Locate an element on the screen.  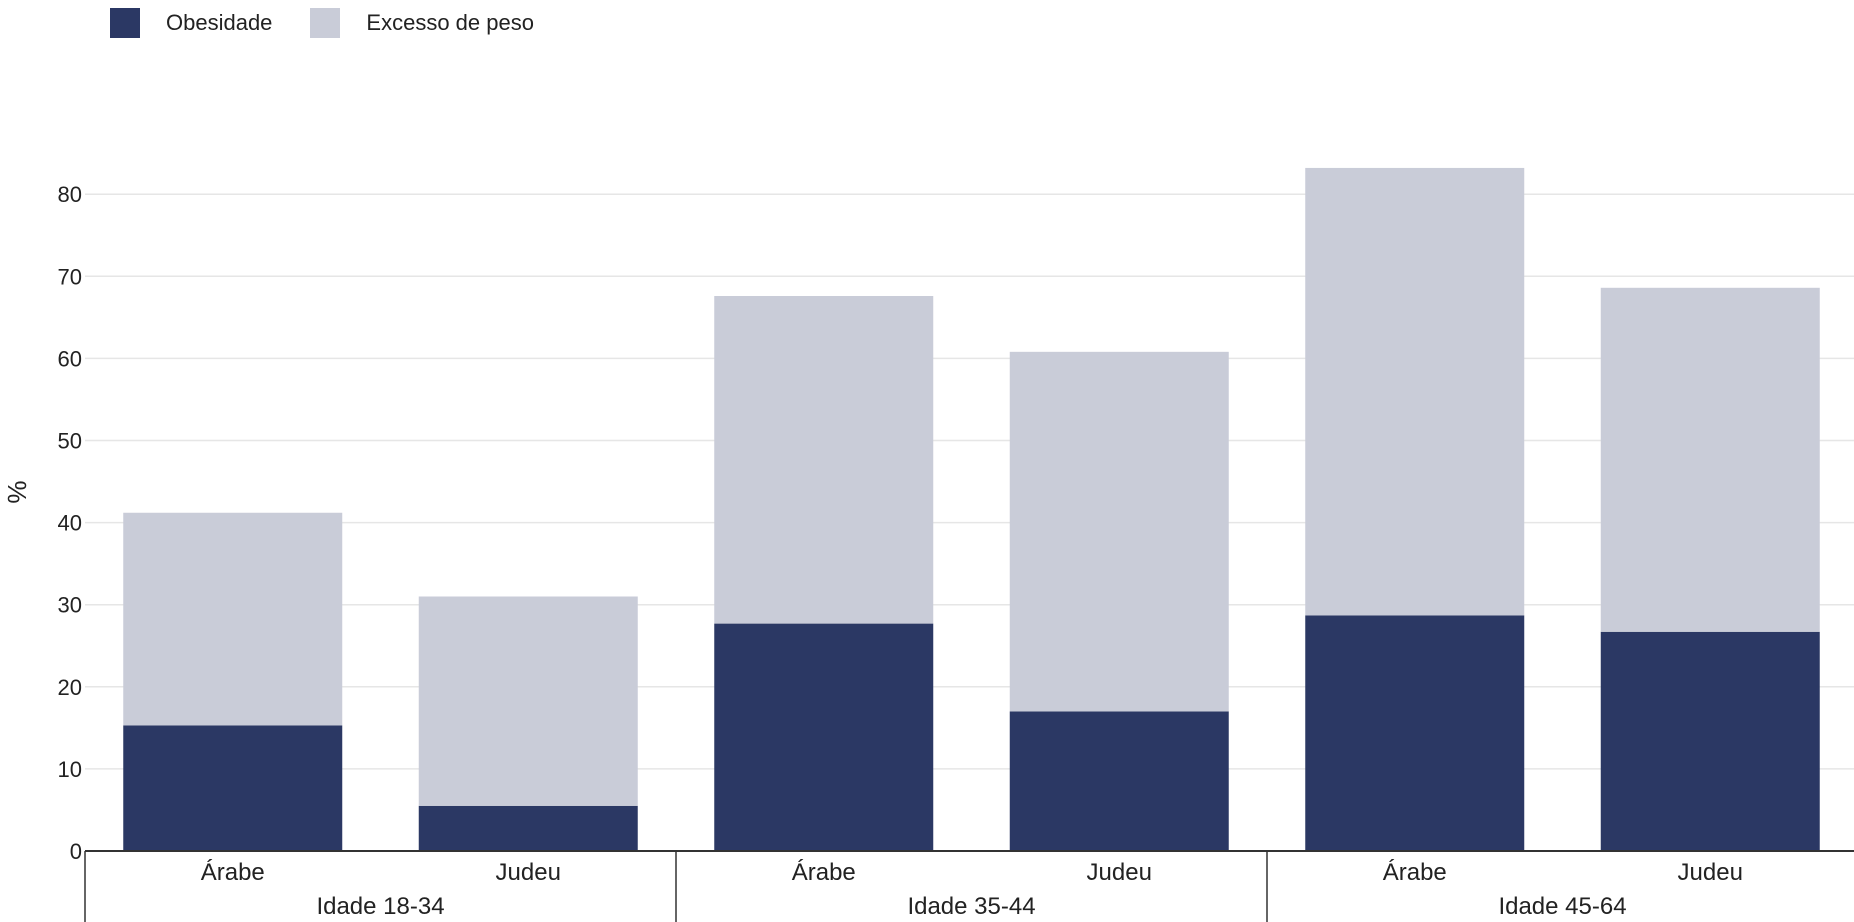
legend-item-obesidade: Obesidade is located at coordinates (191, 23).